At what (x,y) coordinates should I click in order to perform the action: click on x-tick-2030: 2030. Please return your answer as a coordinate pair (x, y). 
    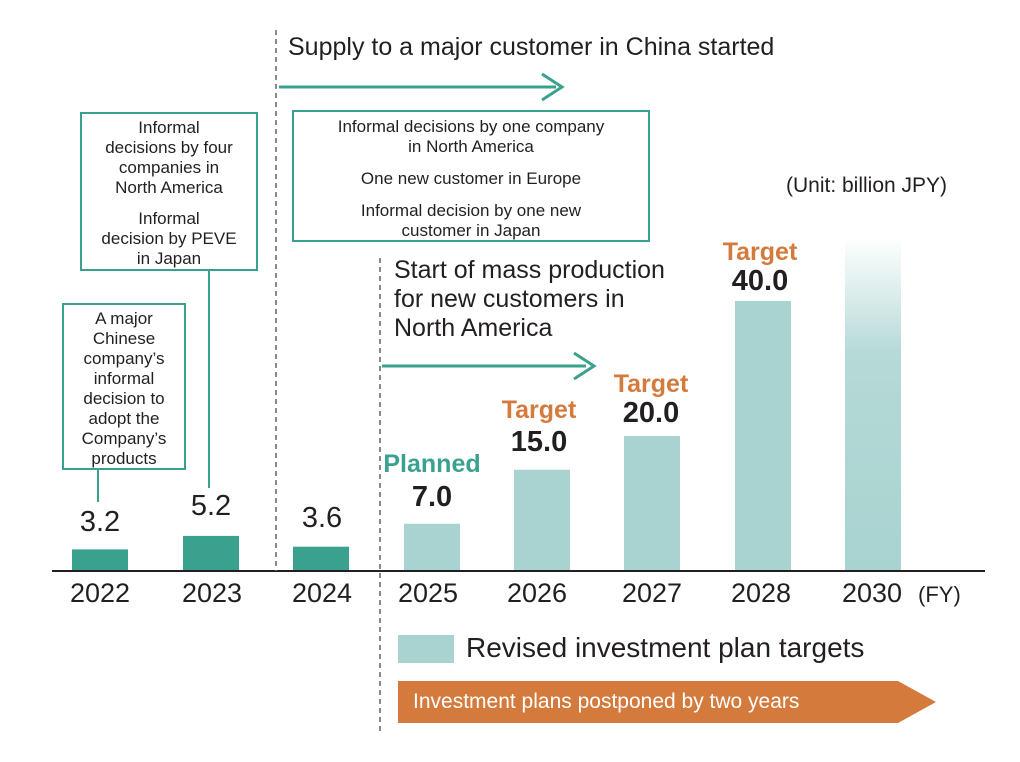
    Looking at the image, I should click on (872, 593).